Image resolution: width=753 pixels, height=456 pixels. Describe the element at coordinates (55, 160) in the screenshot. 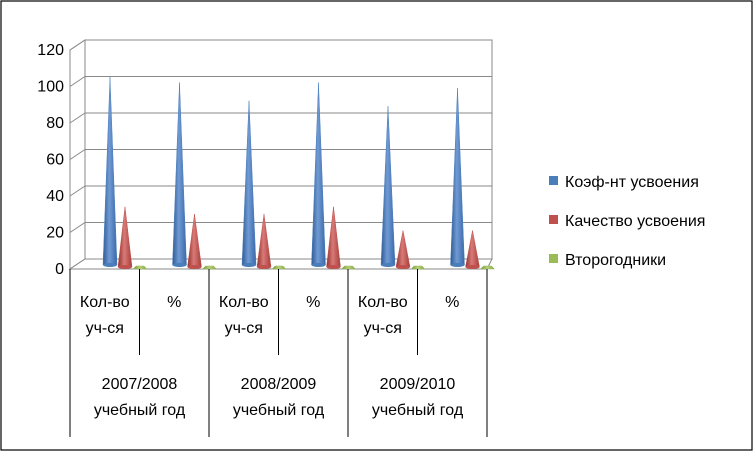

I see `y-tick-label: 60` at that location.